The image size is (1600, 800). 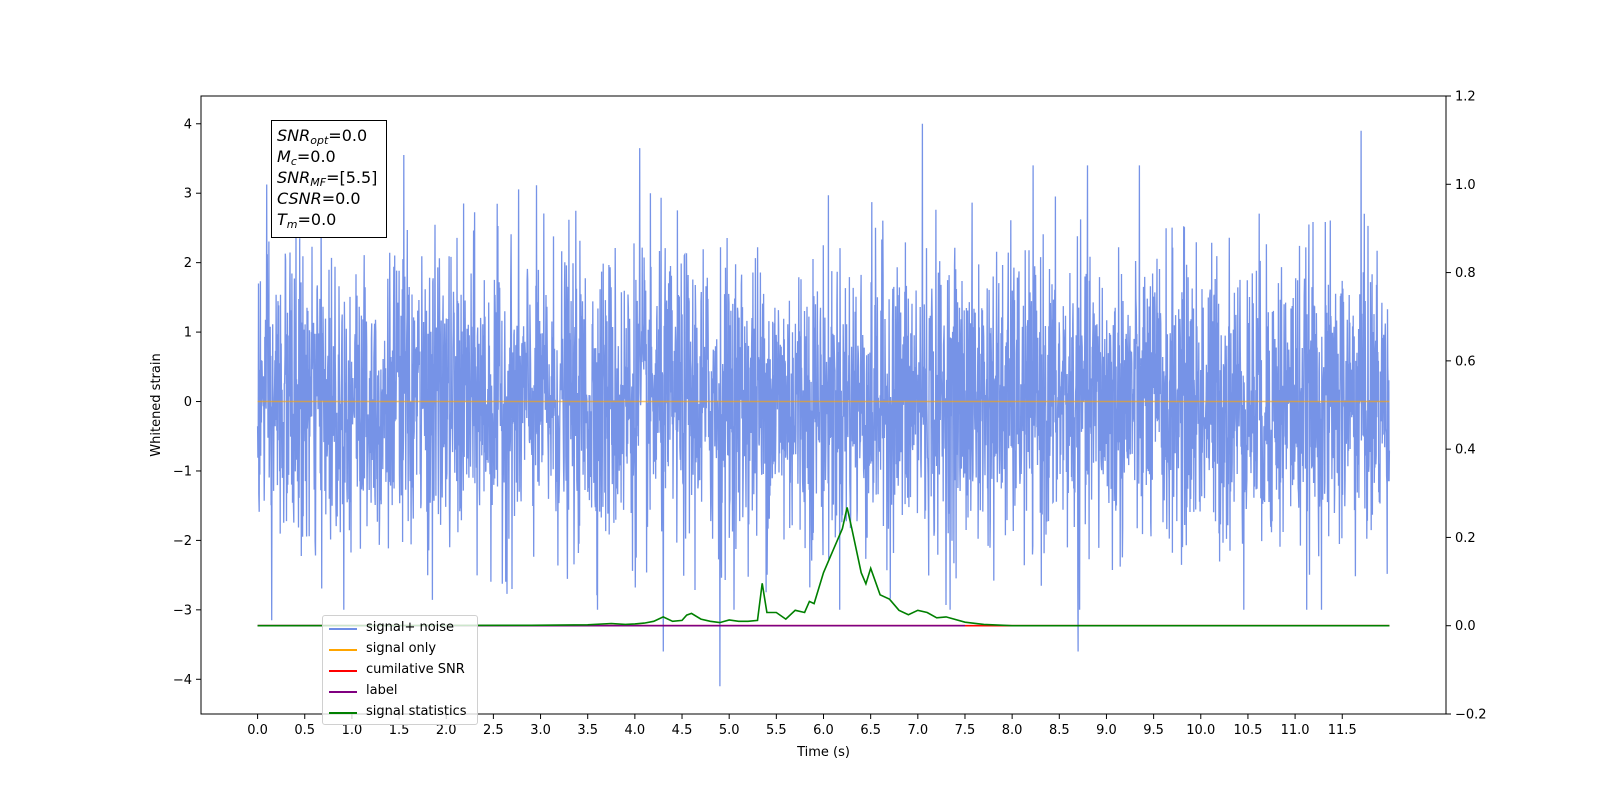 I want to click on stats-line-snr-mf: SNRMF=[5.5], so click(x=327, y=178).